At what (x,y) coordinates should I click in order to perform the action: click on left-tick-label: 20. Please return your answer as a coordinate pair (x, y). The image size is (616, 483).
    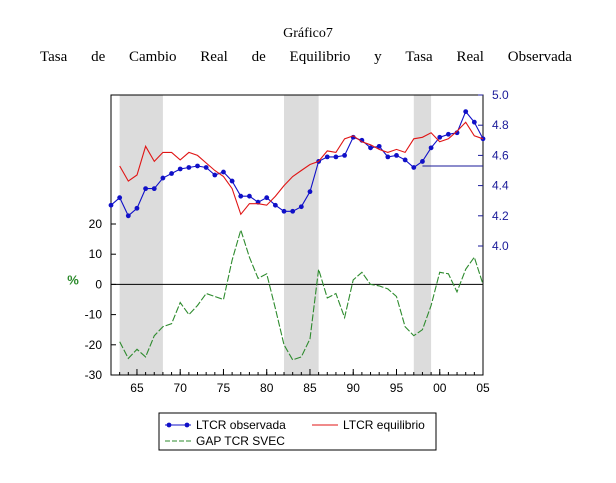
    Looking at the image, I should click on (96, 224).